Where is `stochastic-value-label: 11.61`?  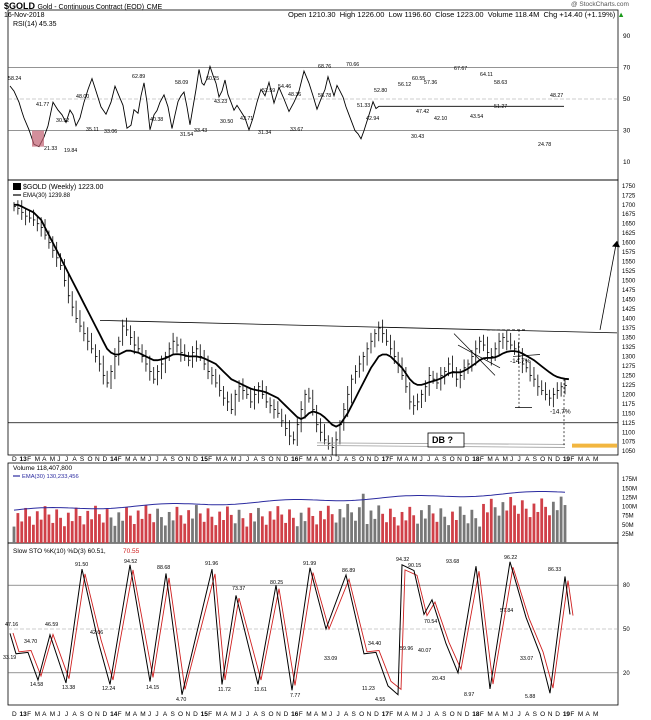
stochastic-value-label: 11.61 is located at coordinates (260, 690).